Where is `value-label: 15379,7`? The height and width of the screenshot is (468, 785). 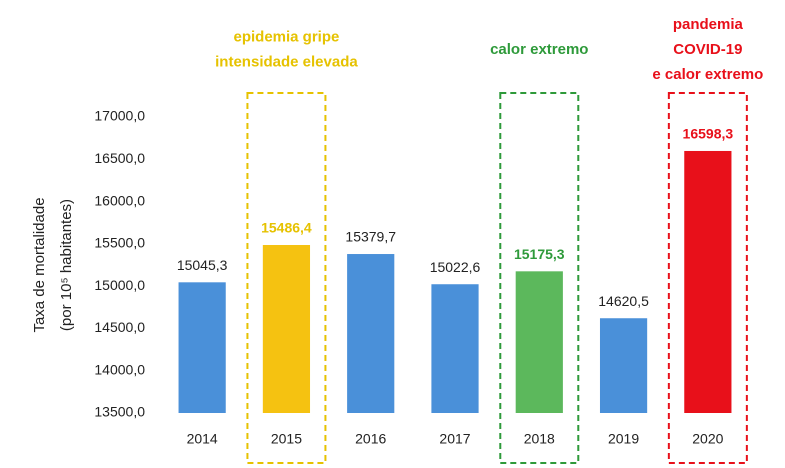 value-label: 15379,7 is located at coordinates (370, 237).